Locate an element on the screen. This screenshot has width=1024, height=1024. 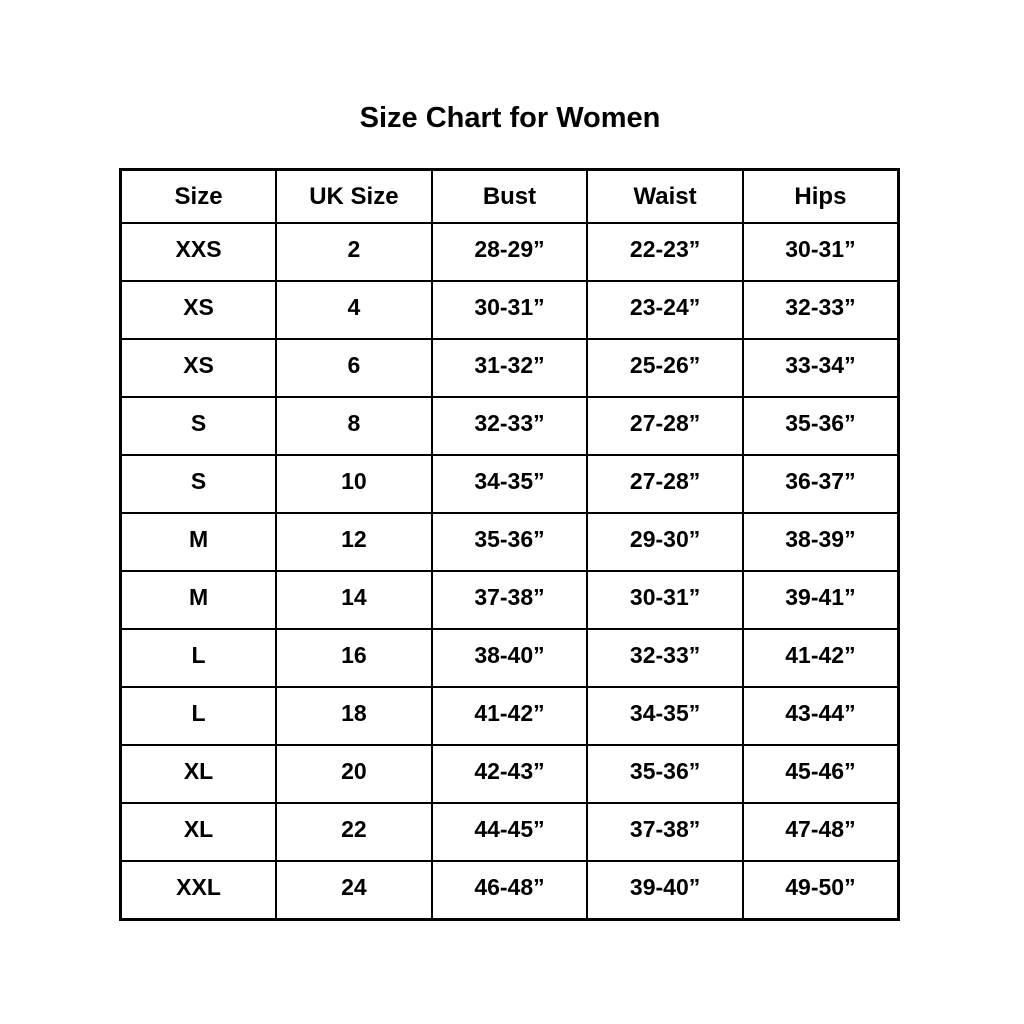
table-cell: 44-45” is located at coordinates (509, 832).